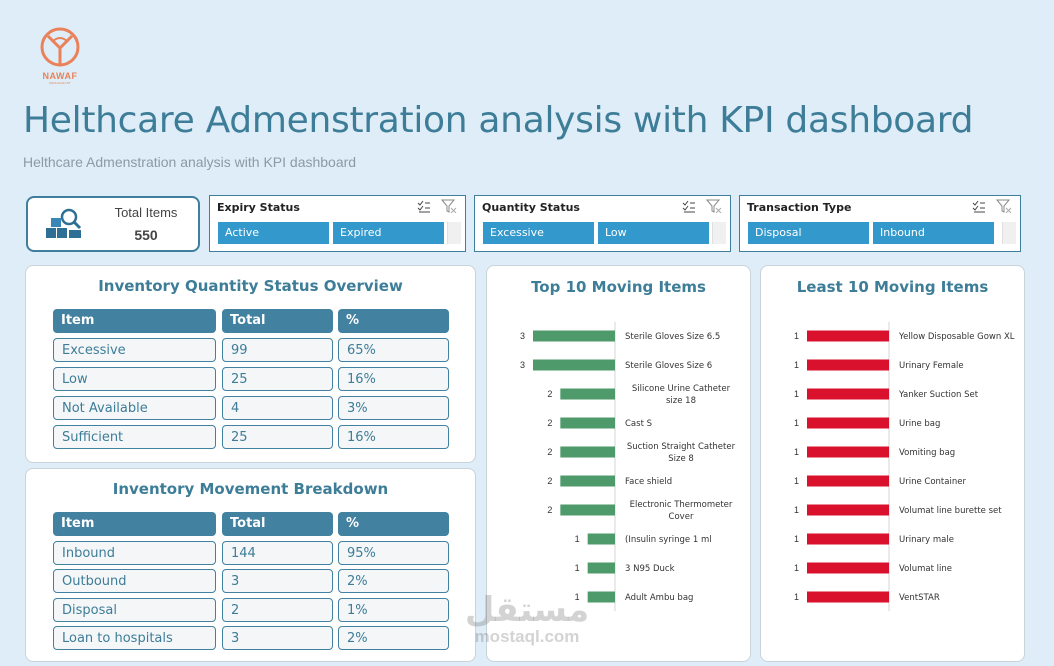 The width and height of the screenshot is (1054, 666). I want to click on table-cell: 3%, so click(393, 408).